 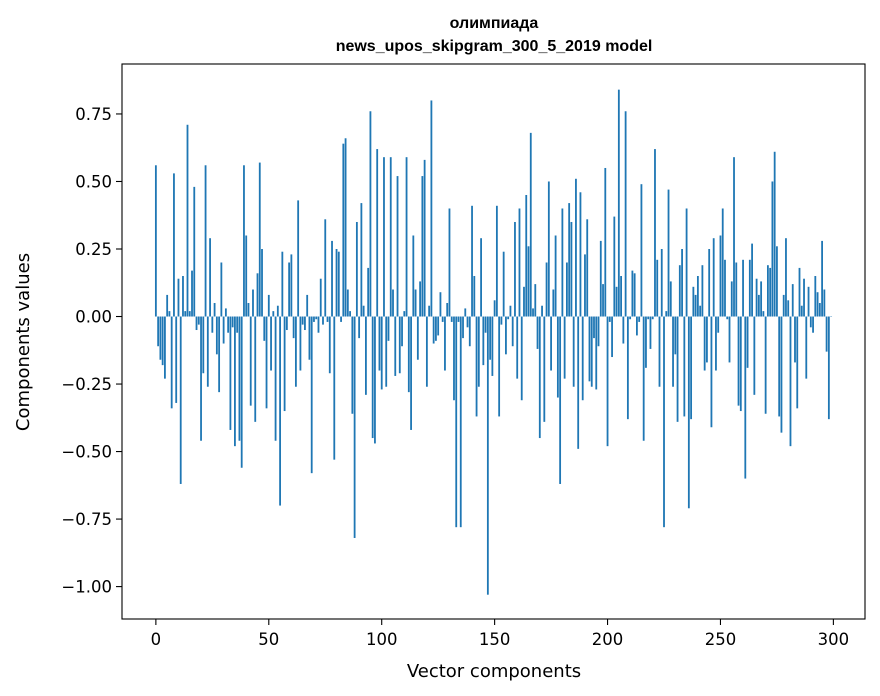 I want to click on y-tick-label: 0.50, so click(x=93, y=181).